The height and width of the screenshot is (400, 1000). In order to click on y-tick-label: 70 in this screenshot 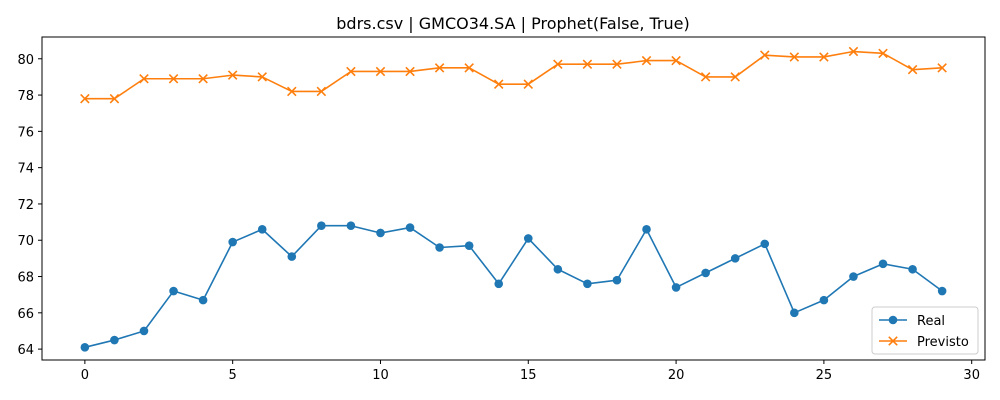, I will do `click(25, 241)`.